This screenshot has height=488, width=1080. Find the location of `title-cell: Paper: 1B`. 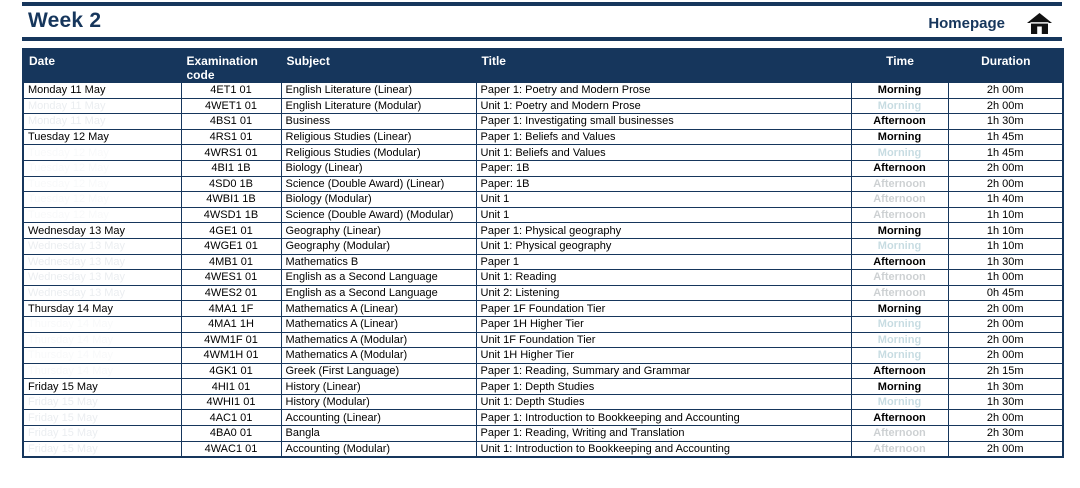

title-cell: Paper: 1B is located at coordinates (663, 168).